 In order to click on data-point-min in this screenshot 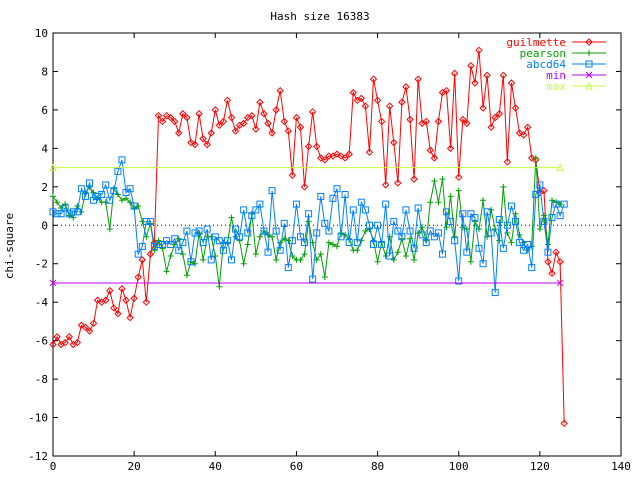, I will do `click(53, 283)`.